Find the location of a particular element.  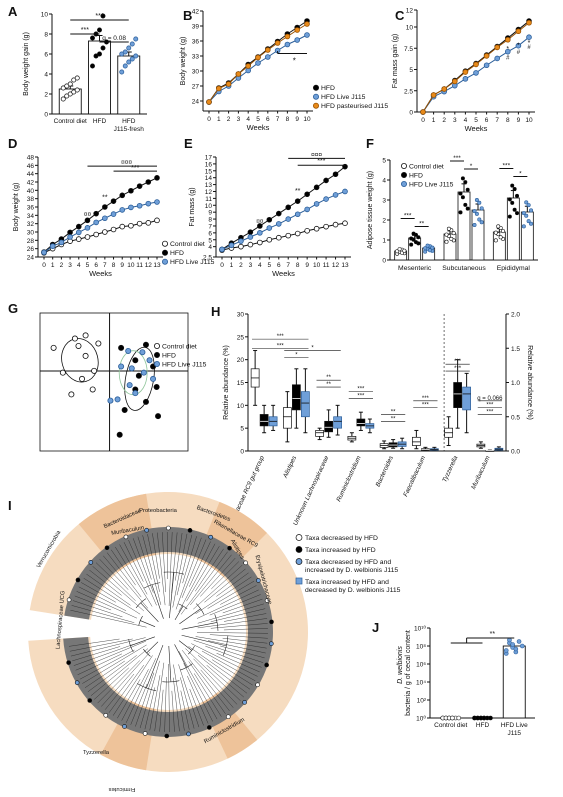

significance-label: ** is located at coordinates (422, 224).